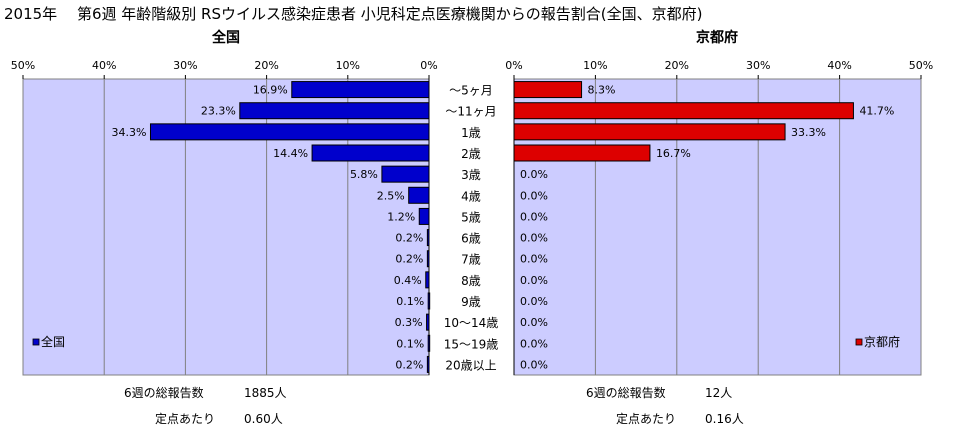  Describe the element at coordinates (409, 322) in the screenshot. I see `national-data-label: 0.3%` at that location.